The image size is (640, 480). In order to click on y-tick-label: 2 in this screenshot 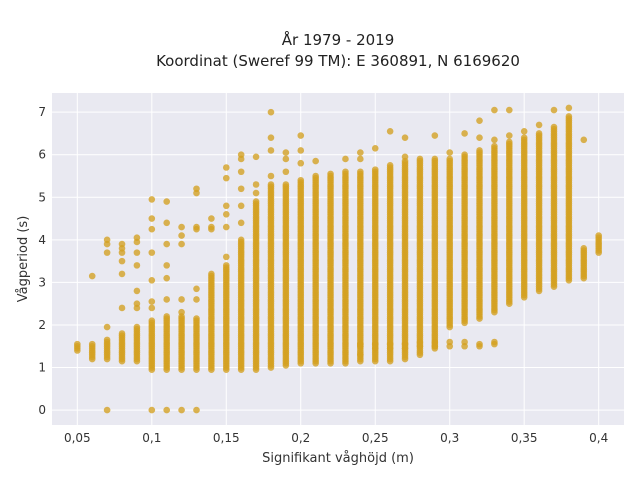, I will do `click(42, 325)`.